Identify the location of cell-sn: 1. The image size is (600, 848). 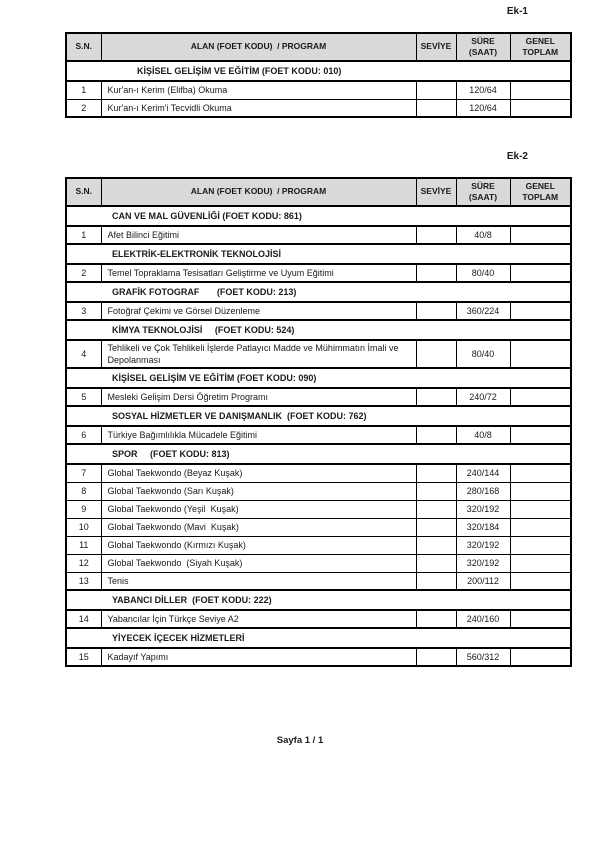
(83, 235).